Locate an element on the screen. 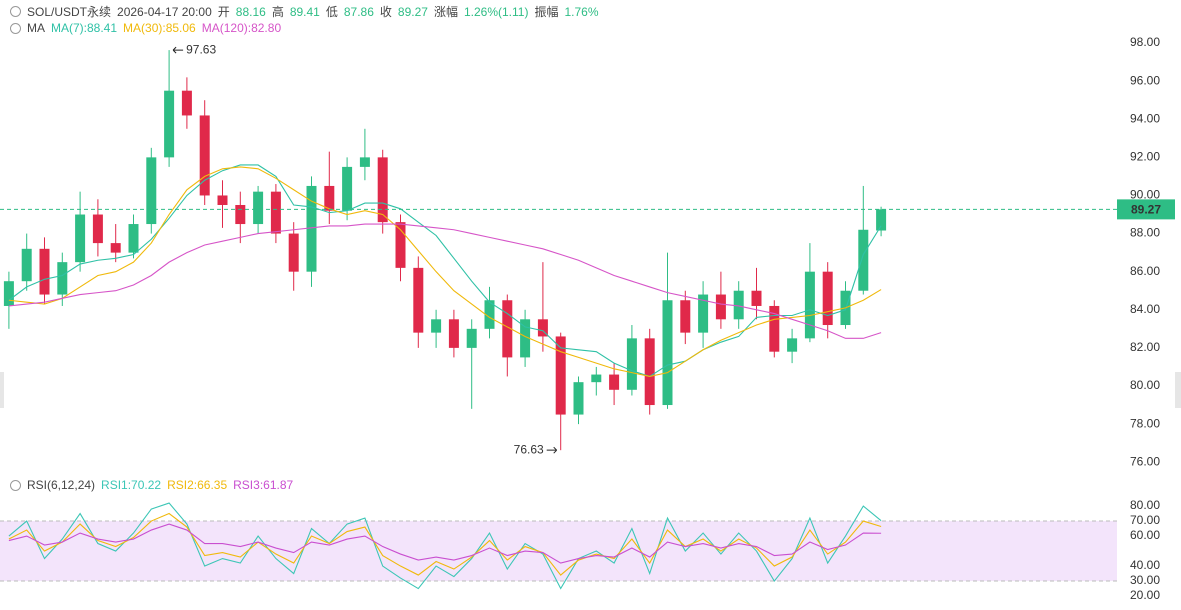 The image size is (1181, 610). y-tick-label: 84.00 is located at coordinates (1145, 309).